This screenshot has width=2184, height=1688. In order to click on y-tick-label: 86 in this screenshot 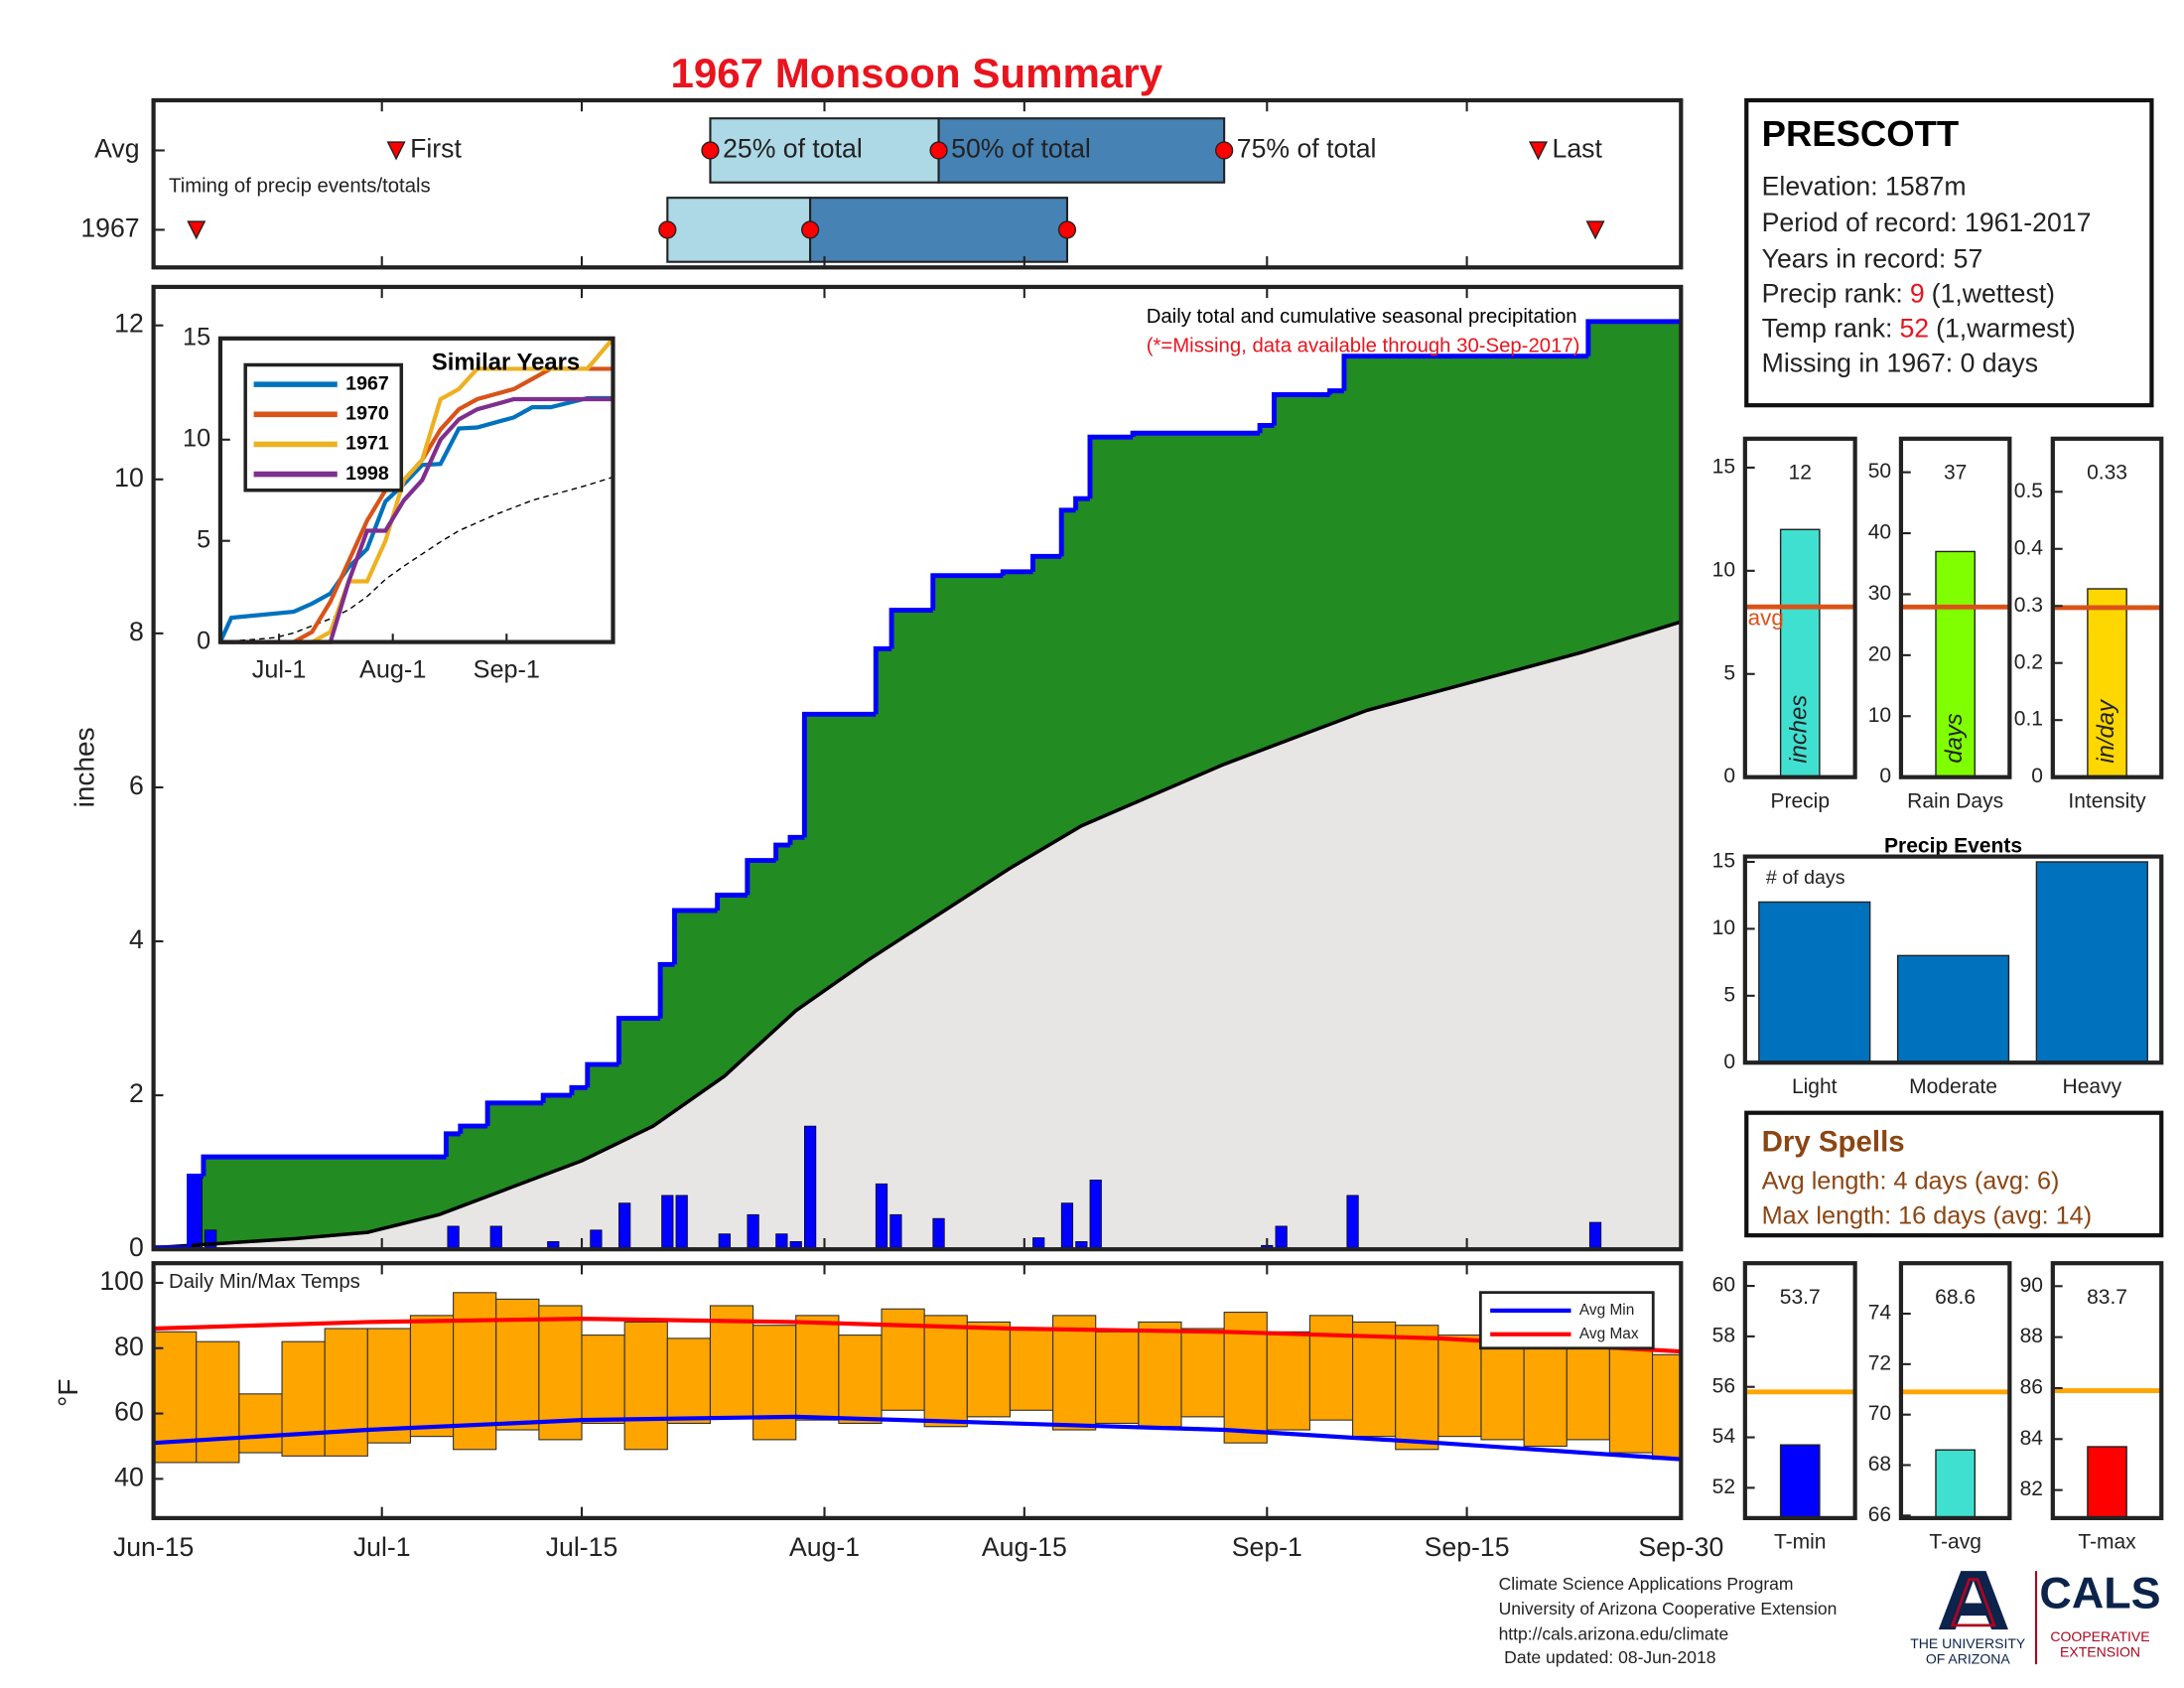, I will do `click(2031, 1387)`.